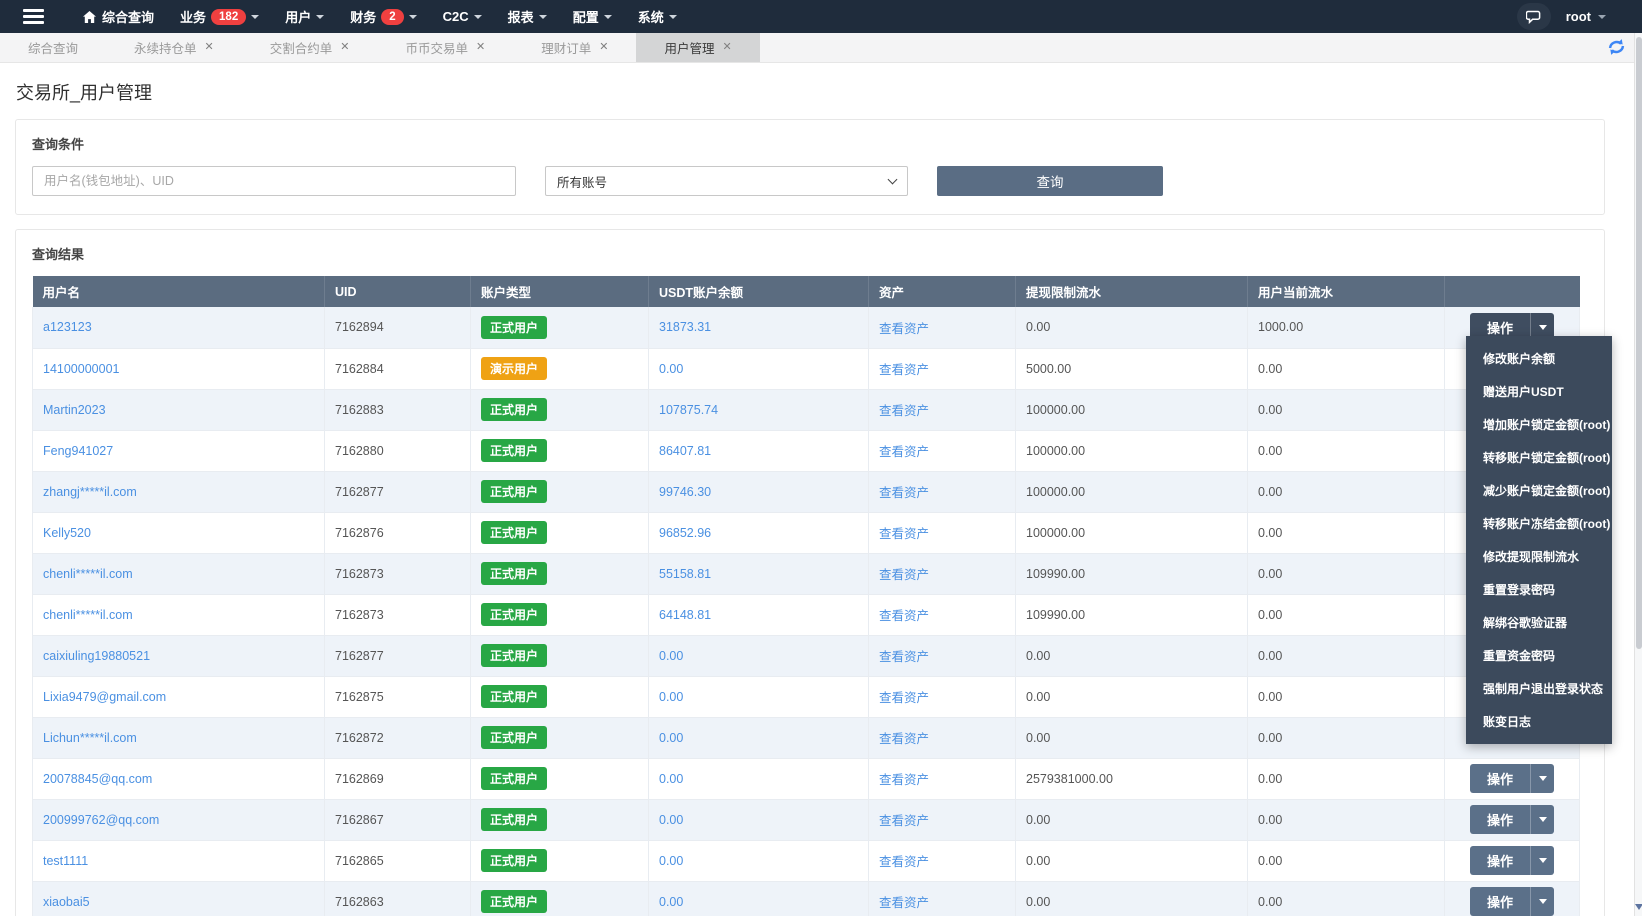  I want to click on balance-link: 64148.81, so click(685, 614).